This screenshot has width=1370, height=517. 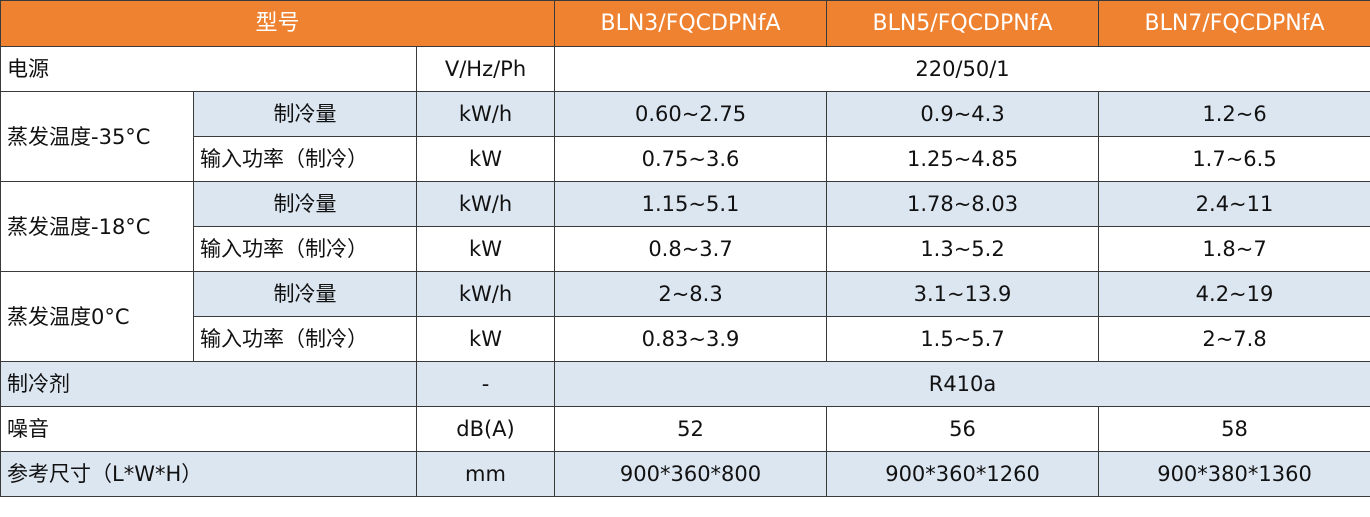 What do you see at coordinates (963, 339) in the screenshot?
I see `value-cell: 1.5~5.7` at bounding box center [963, 339].